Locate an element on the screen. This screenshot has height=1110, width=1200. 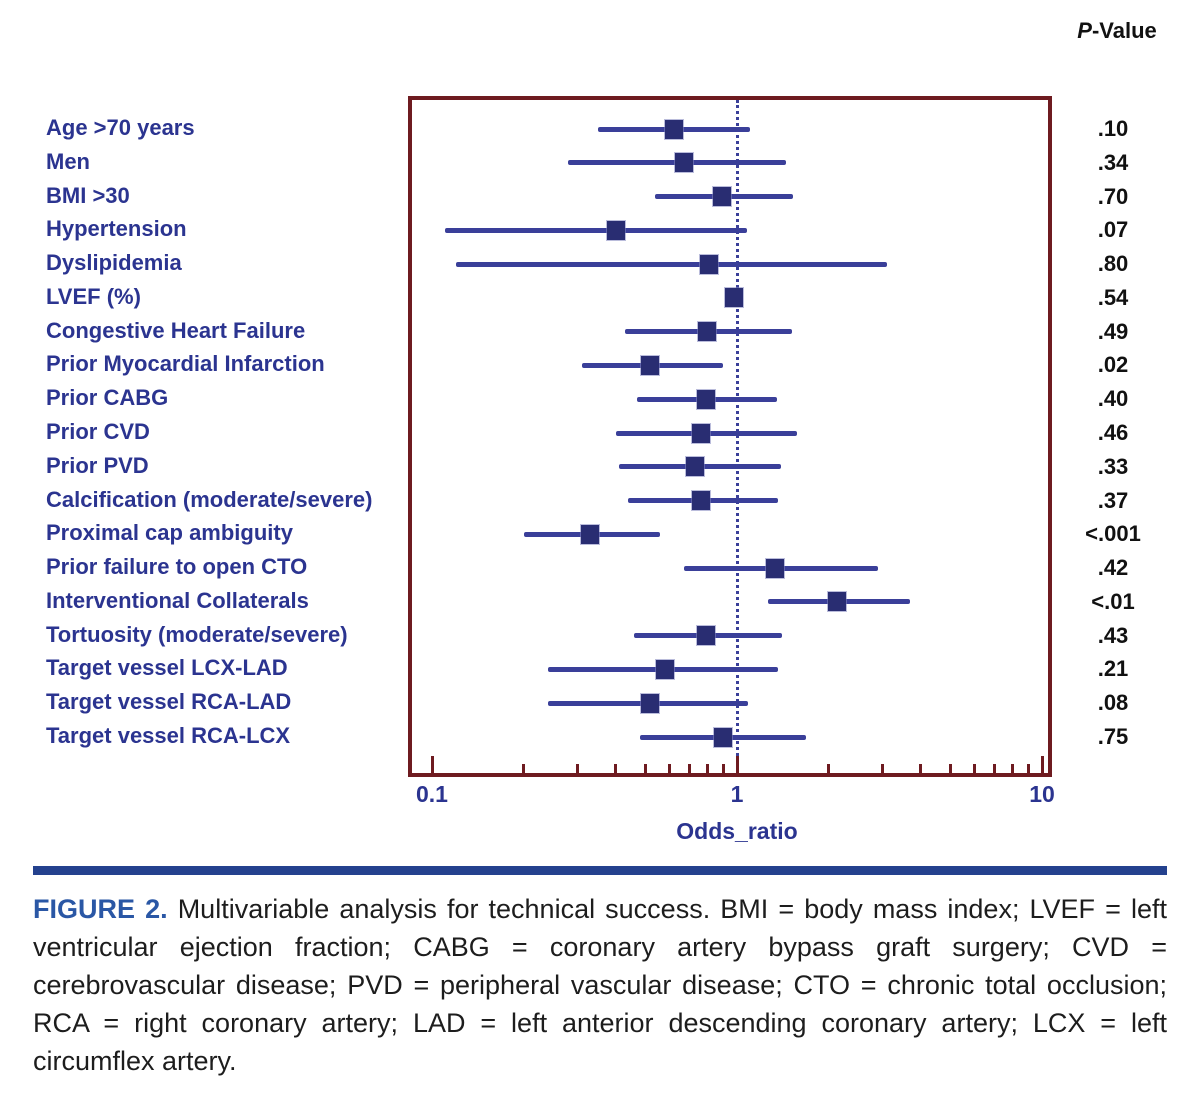
row-label: Men is located at coordinates (68, 161).